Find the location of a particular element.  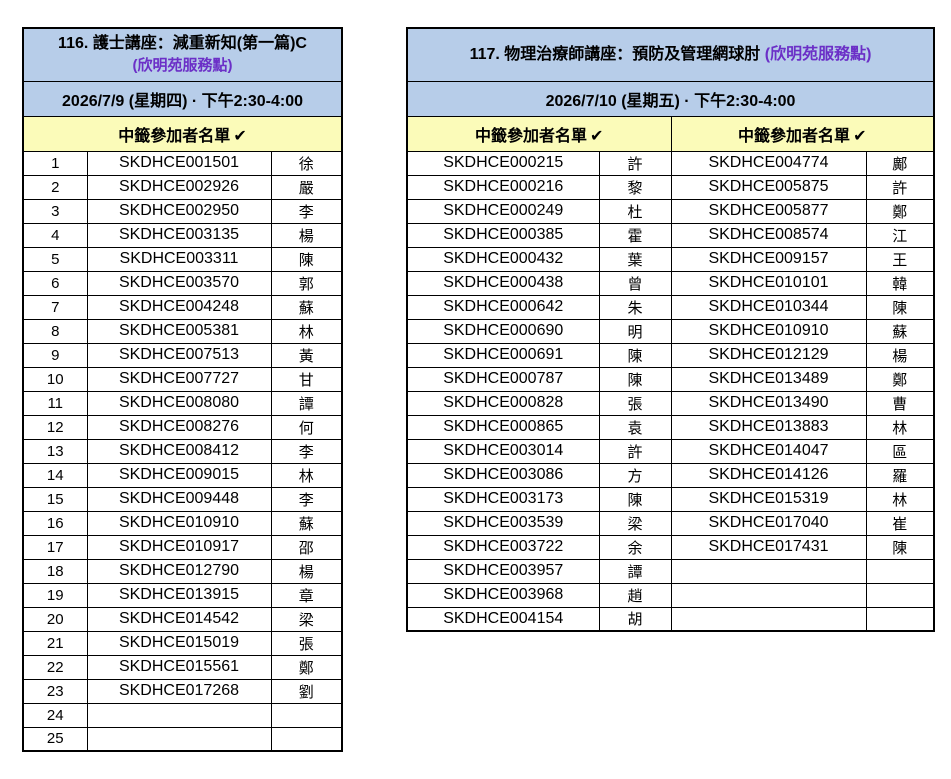

participant-code: SKDHCE014047 is located at coordinates (768, 451).